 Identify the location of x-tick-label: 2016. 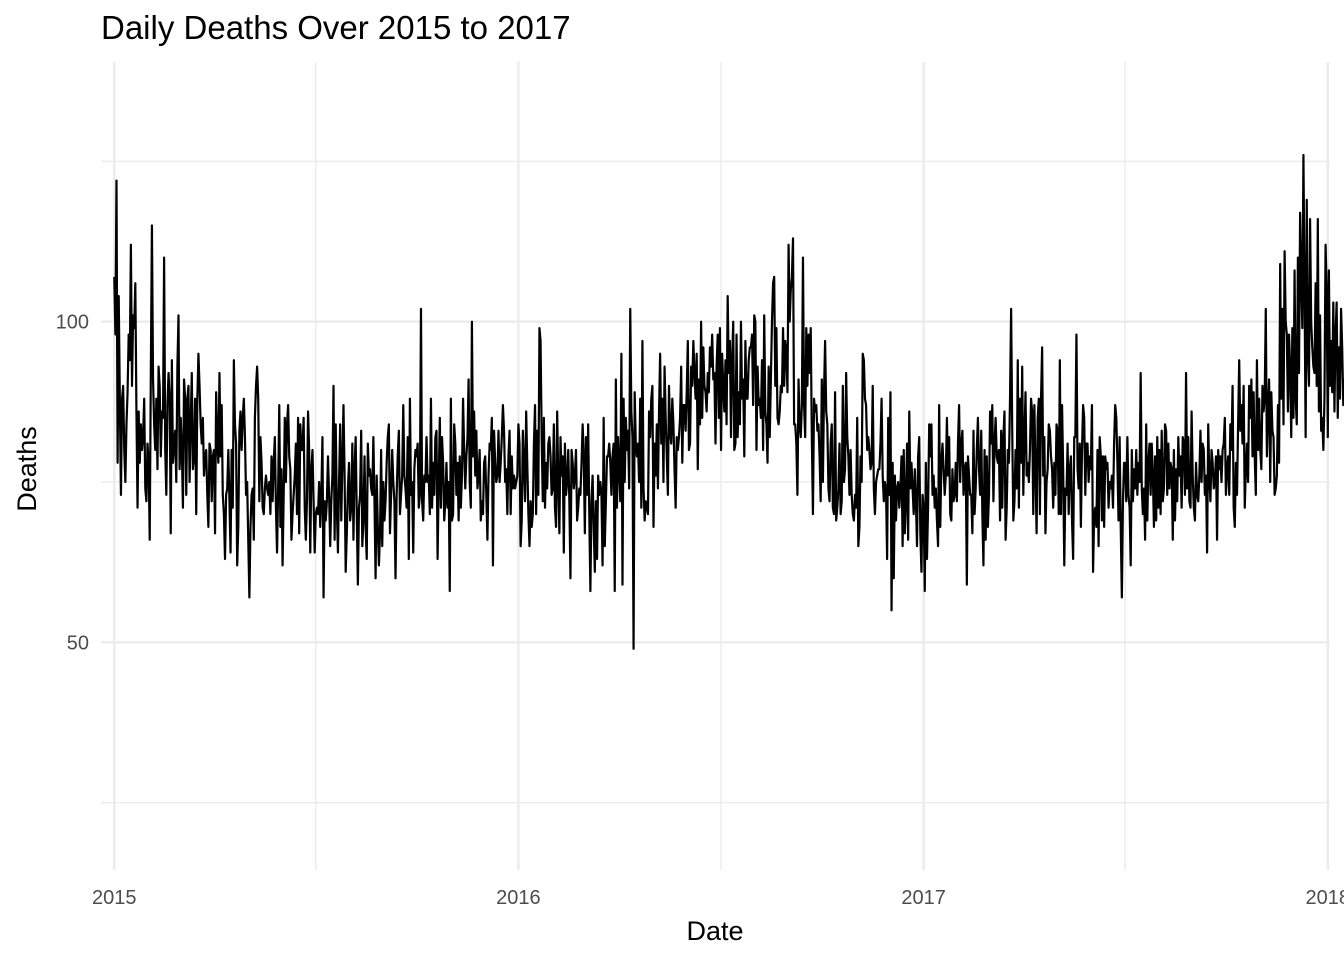
(518, 898).